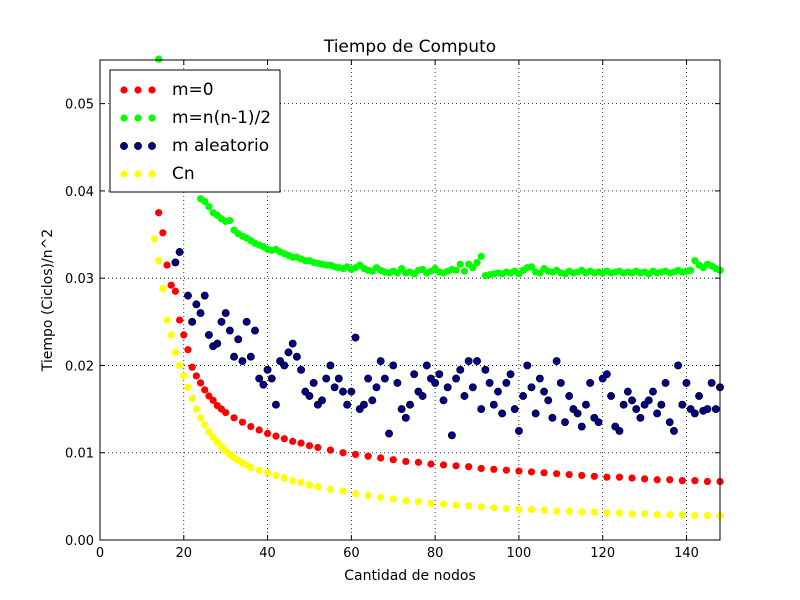 Image resolution: width=800 pixels, height=600 pixels. Describe the element at coordinates (157, 174) in the screenshot. I see `legend-entry: Cn` at that location.